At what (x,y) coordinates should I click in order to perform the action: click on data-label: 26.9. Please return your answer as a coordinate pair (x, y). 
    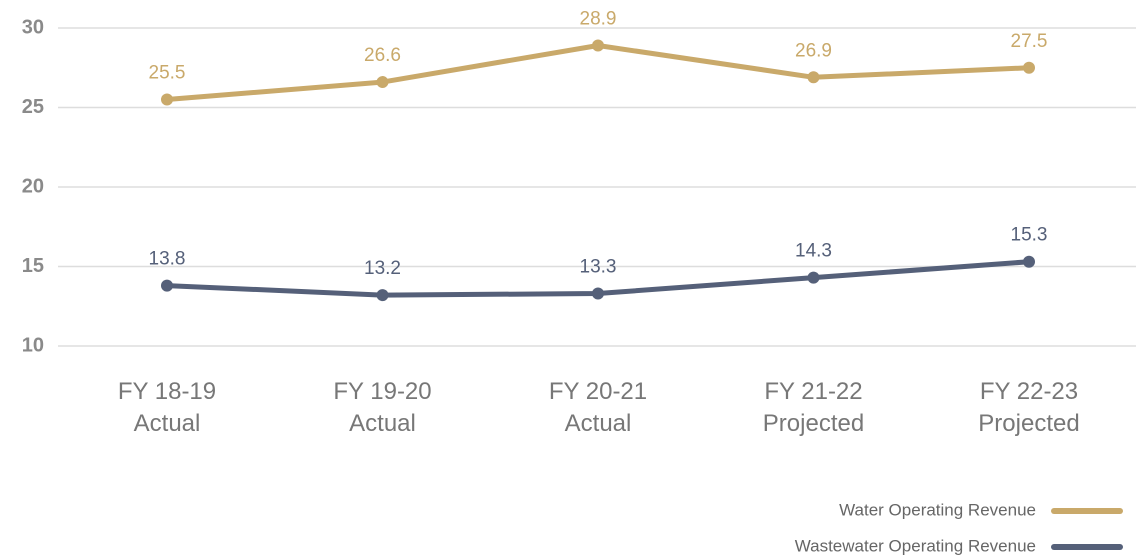
    Looking at the image, I should click on (813, 50).